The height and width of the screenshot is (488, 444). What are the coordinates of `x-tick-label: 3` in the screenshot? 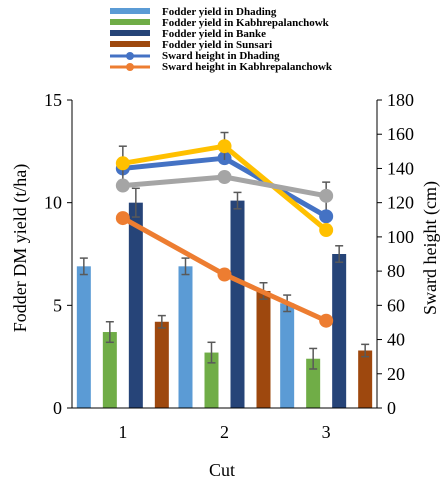 It's located at (326, 432).